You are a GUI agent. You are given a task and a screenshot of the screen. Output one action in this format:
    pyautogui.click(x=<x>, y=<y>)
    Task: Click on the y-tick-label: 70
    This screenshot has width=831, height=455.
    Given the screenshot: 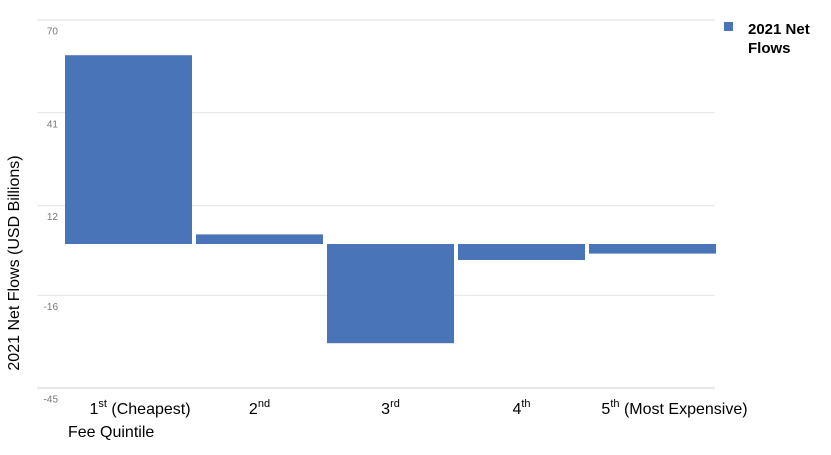 What is the action you would take?
    pyautogui.click(x=53, y=32)
    